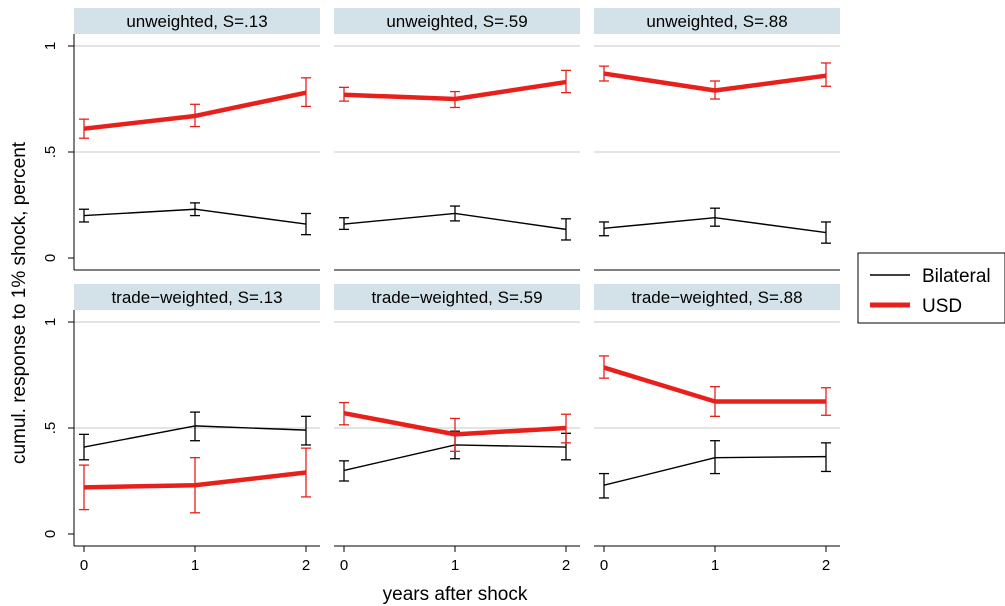 The image size is (1005, 606). I want to click on panel-title: trade−weighted, S=.13, so click(196, 297).